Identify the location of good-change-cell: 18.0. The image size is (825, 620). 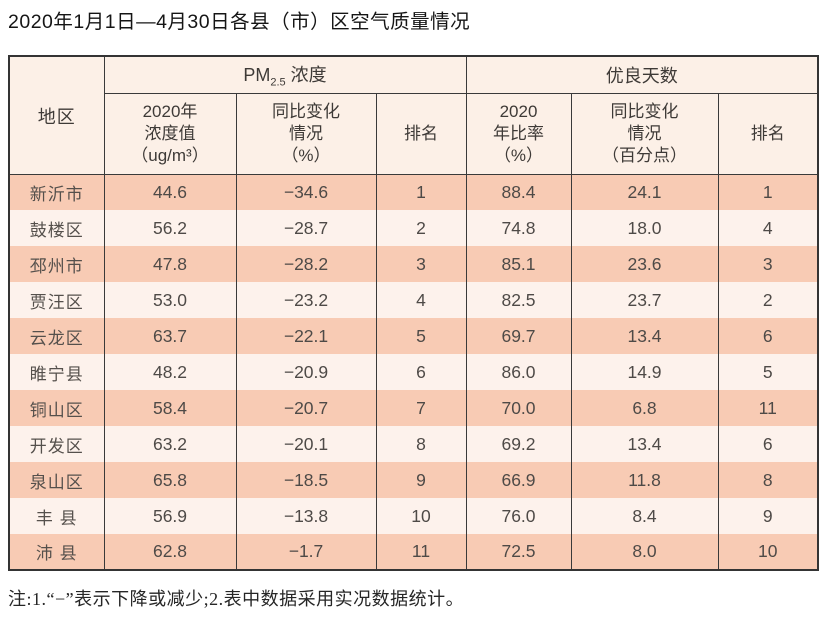
(644, 228).